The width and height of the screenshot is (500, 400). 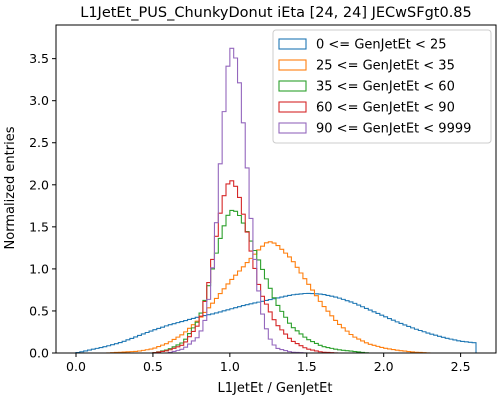 What do you see at coordinates (153, 366) in the screenshot?
I see `x-tick-label: 0.5` at bounding box center [153, 366].